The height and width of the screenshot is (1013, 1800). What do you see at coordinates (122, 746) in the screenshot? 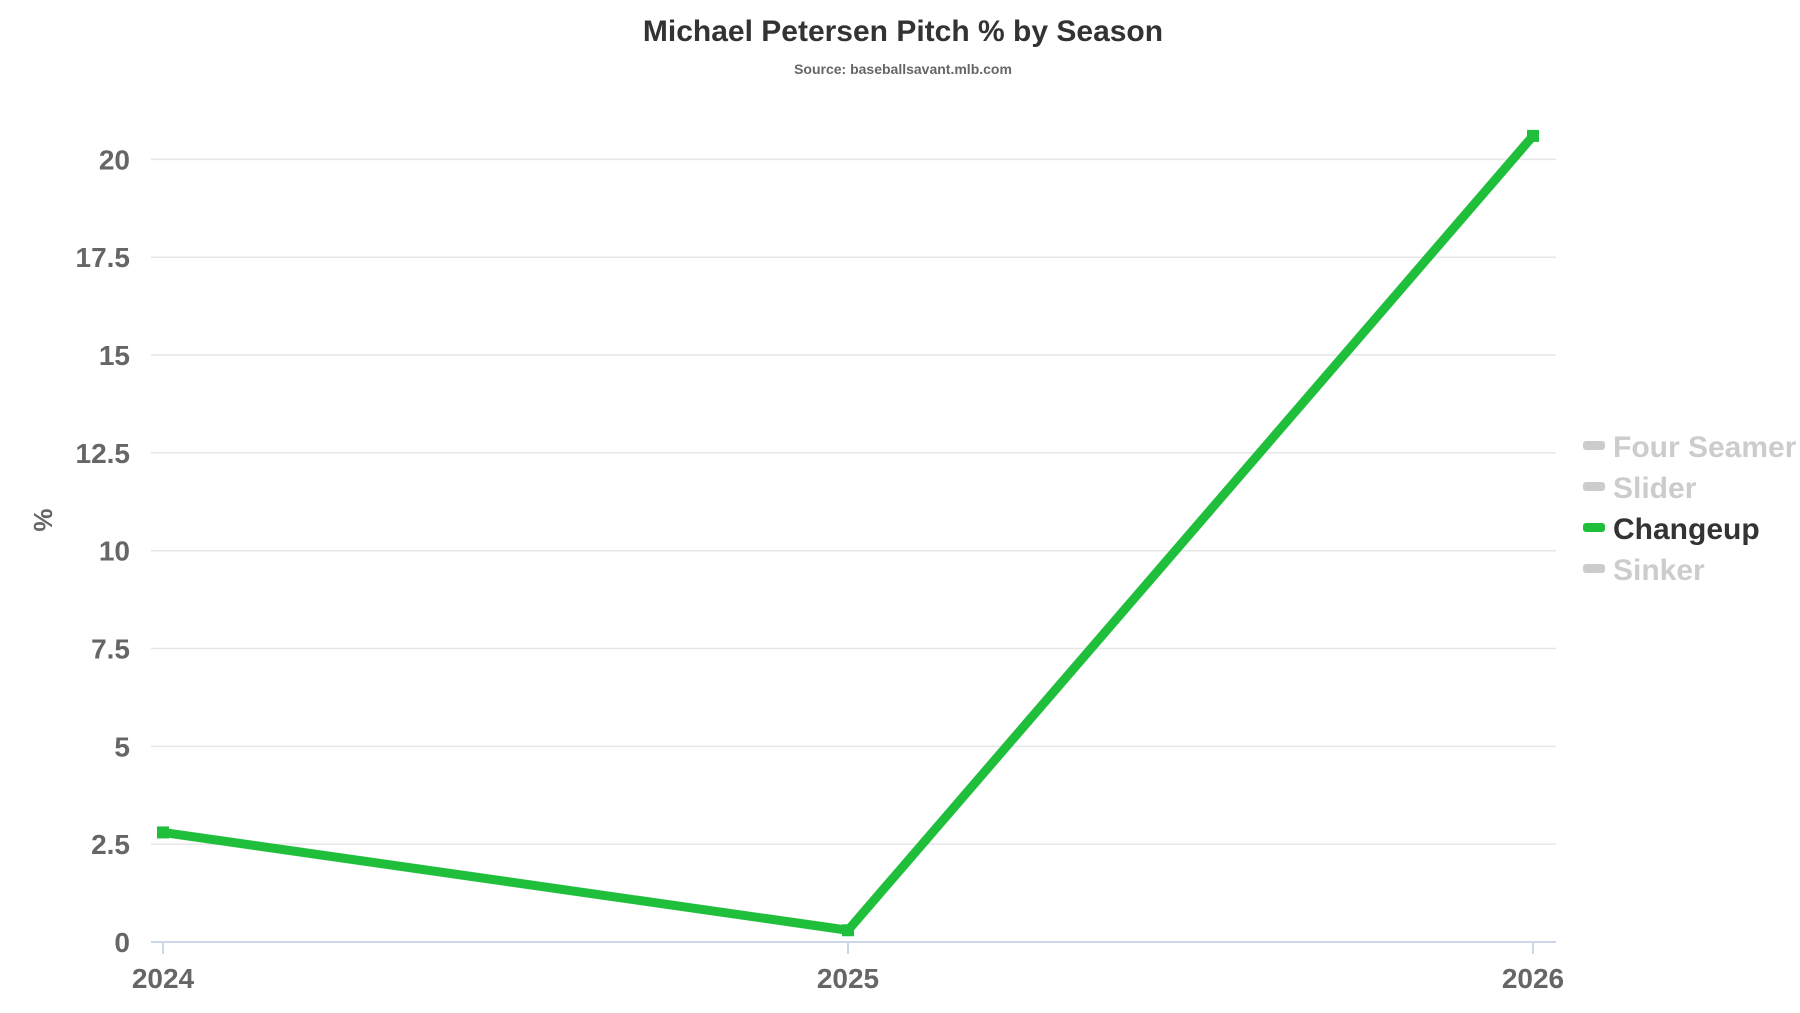
I see `y-tick-label: 5` at bounding box center [122, 746].